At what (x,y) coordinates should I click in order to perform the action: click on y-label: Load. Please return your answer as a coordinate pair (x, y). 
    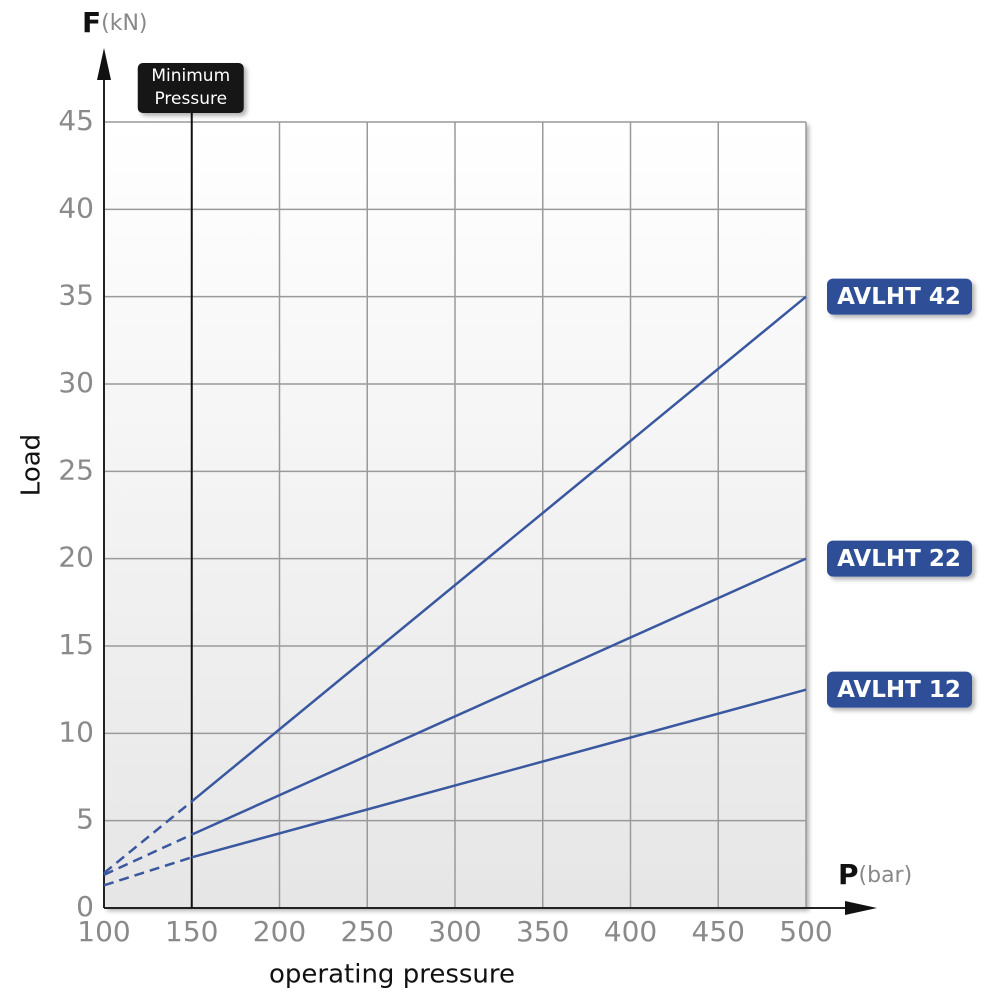
    Looking at the image, I should click on (32, 465).